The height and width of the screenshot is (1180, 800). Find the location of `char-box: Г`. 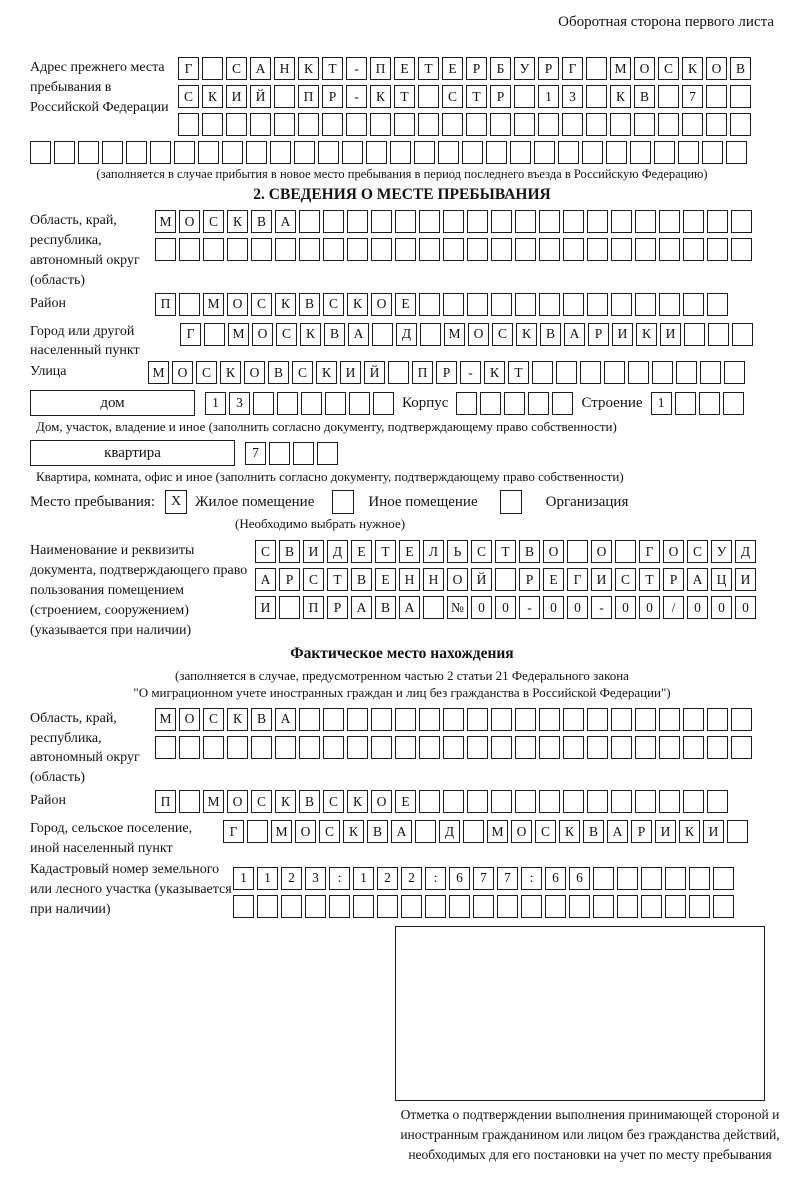

char-box: Г is located at coordinates (190, 334).